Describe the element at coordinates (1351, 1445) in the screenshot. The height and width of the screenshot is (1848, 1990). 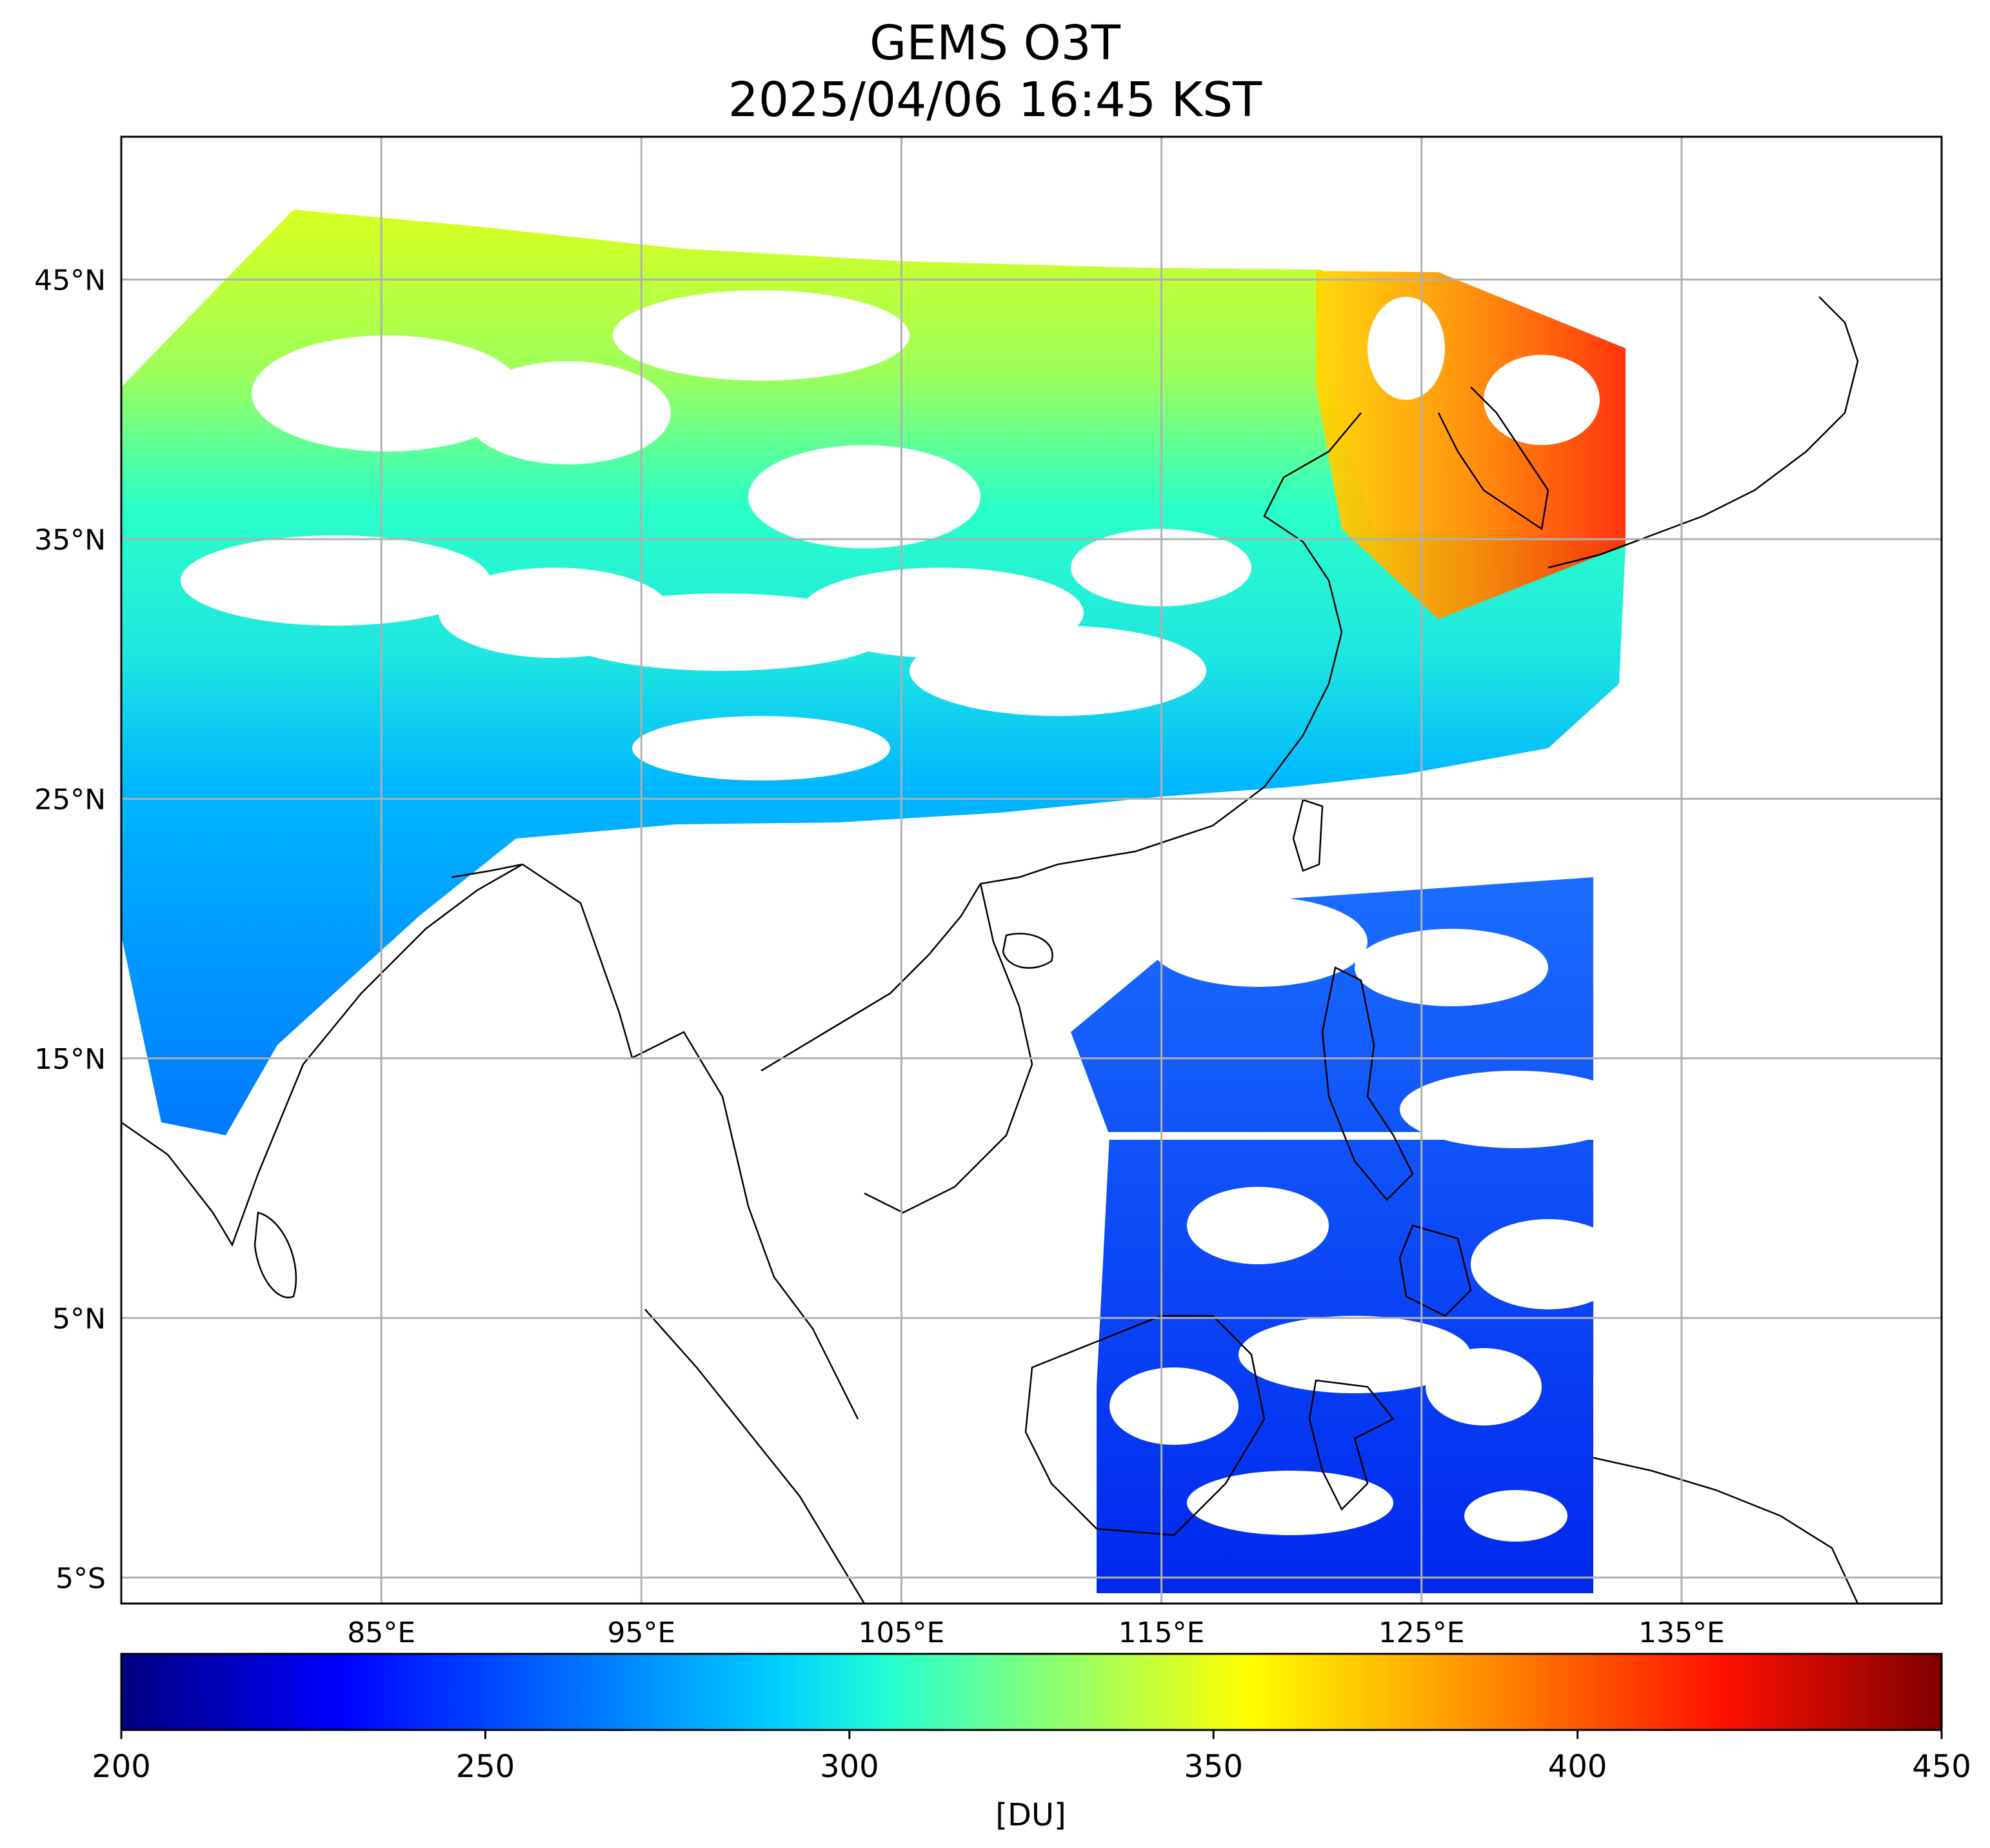
I see `coast-sulawesi` at that location.